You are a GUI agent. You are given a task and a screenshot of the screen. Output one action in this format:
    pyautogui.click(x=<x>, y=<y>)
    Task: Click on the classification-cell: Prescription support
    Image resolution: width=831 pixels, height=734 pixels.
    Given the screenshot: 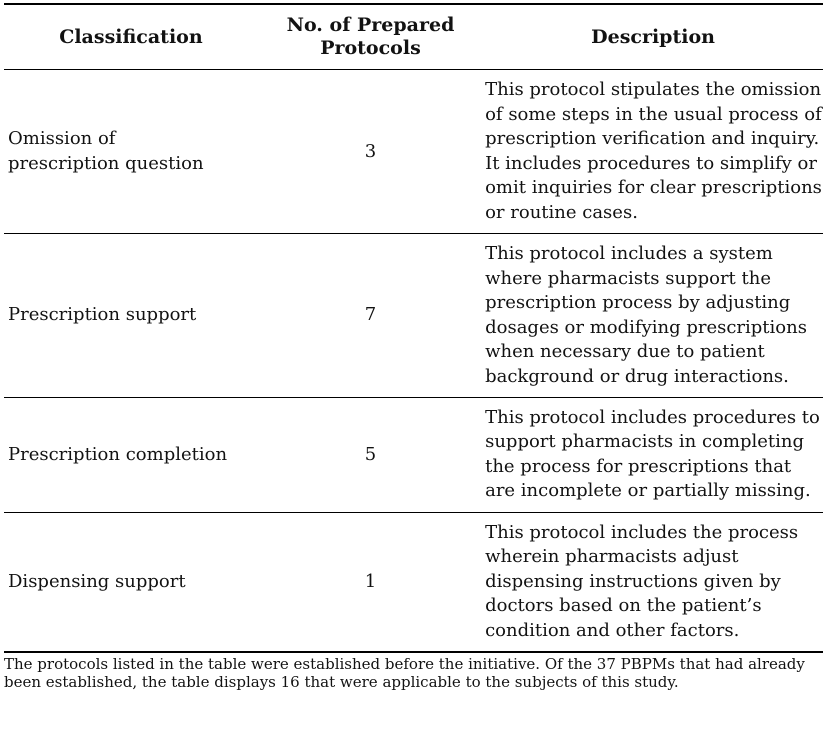 What is the action you would take?
    pyautogui.click(x=131, y=315)
    